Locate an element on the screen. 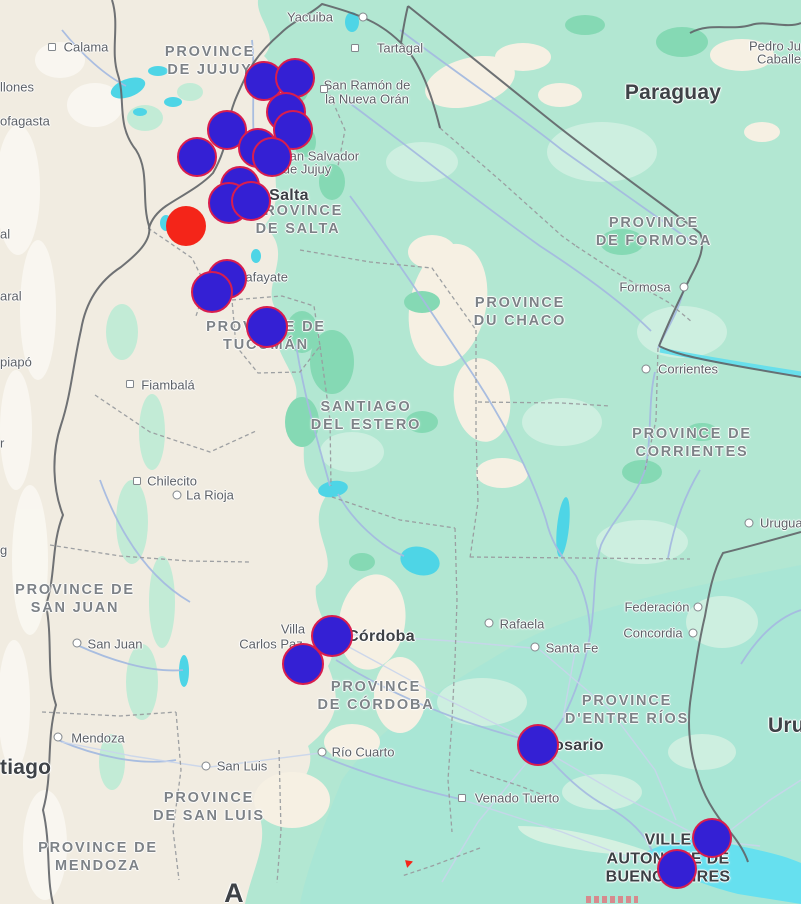 The image size is (801, 904). edge-label-fragment: al is located at coordinates (5, 234).